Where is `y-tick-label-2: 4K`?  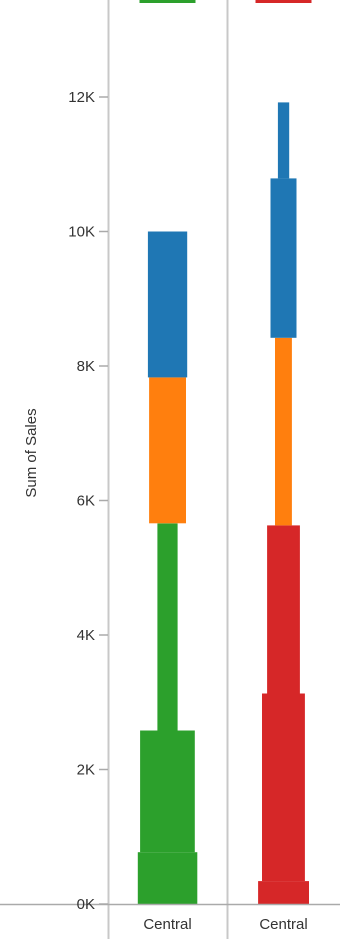
y-tick-label-2: 4K is located at coordinates (86, 635).